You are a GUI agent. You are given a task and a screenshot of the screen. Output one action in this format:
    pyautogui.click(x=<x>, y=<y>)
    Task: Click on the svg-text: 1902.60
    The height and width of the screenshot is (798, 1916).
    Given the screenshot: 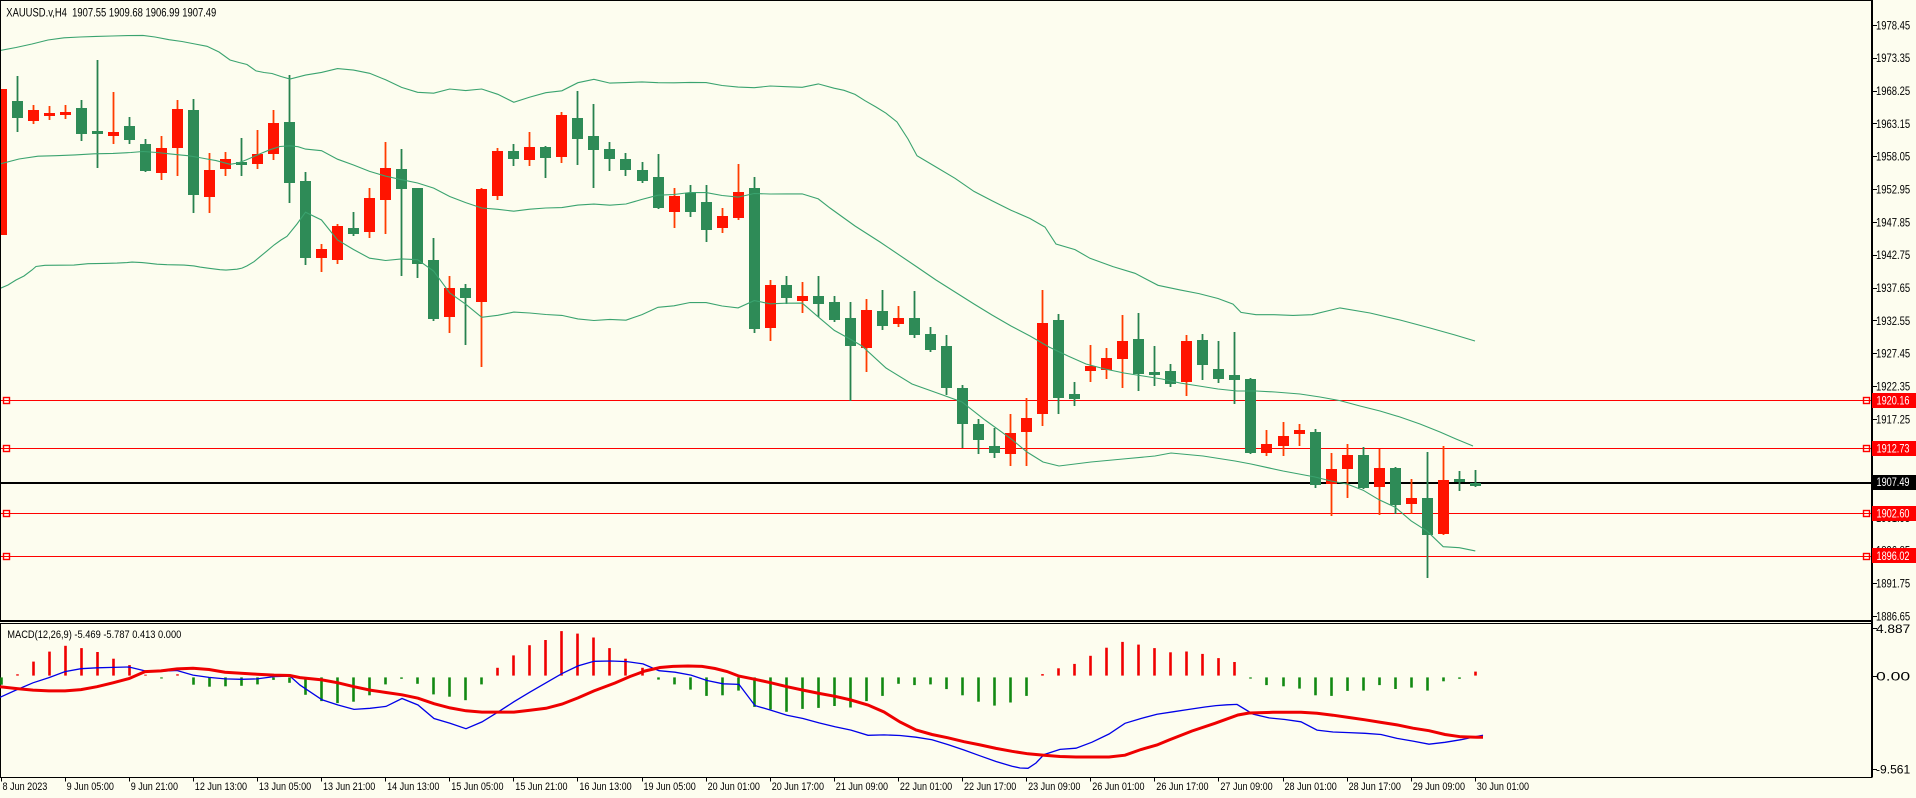 What is the action you would take?
    pyautogui.click(x=1893, y=515)
    